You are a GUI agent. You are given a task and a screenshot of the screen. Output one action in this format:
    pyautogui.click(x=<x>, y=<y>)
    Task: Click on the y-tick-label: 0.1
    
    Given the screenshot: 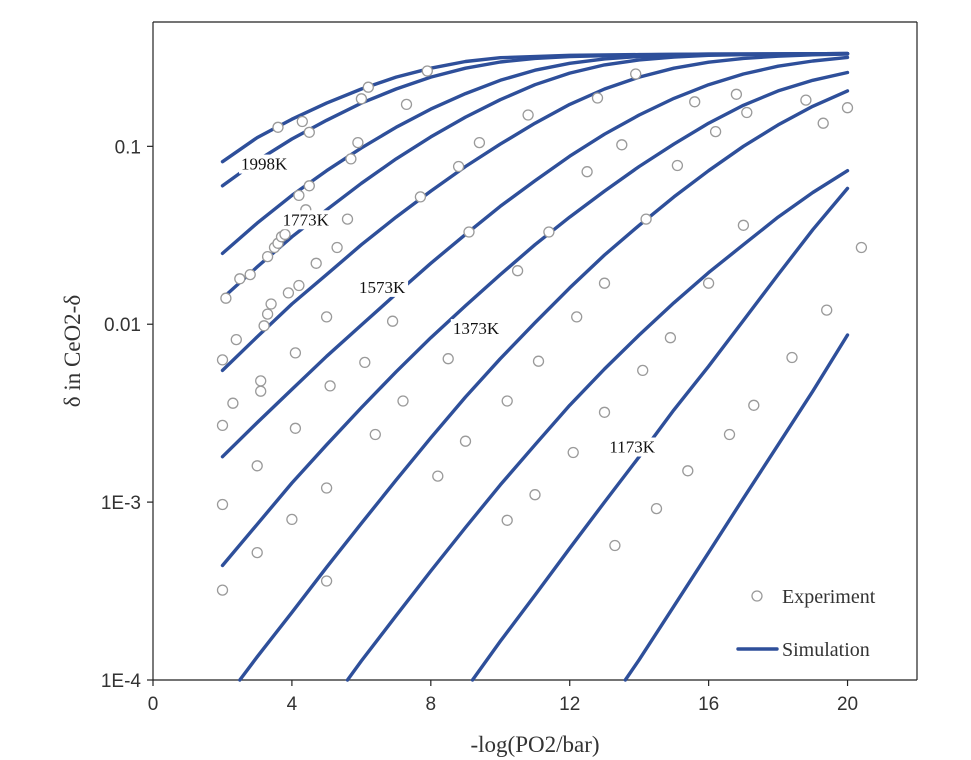 What is the action you would take?
    pyautogui.click(x=128, y=147)
    